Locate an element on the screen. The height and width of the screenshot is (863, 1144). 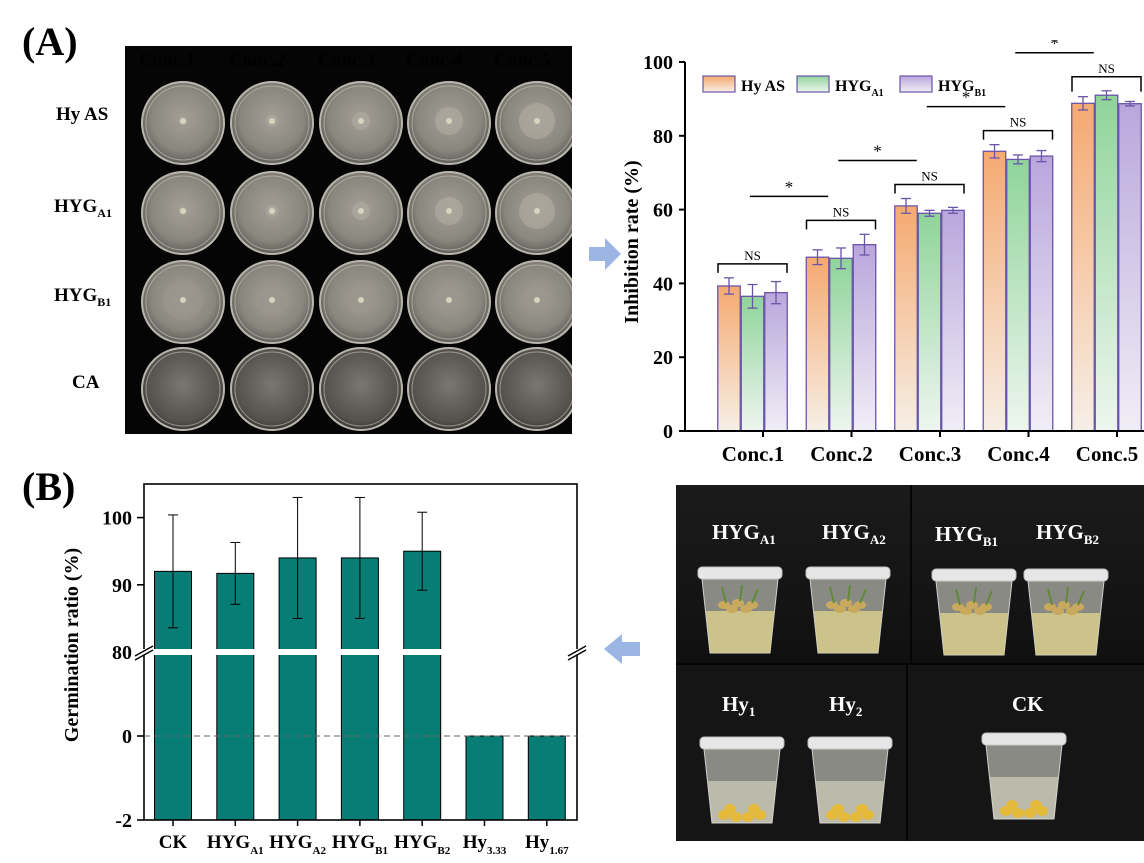
chart-a-ylabel: Inhibition rate (%) is located at coordinates (632, 241).